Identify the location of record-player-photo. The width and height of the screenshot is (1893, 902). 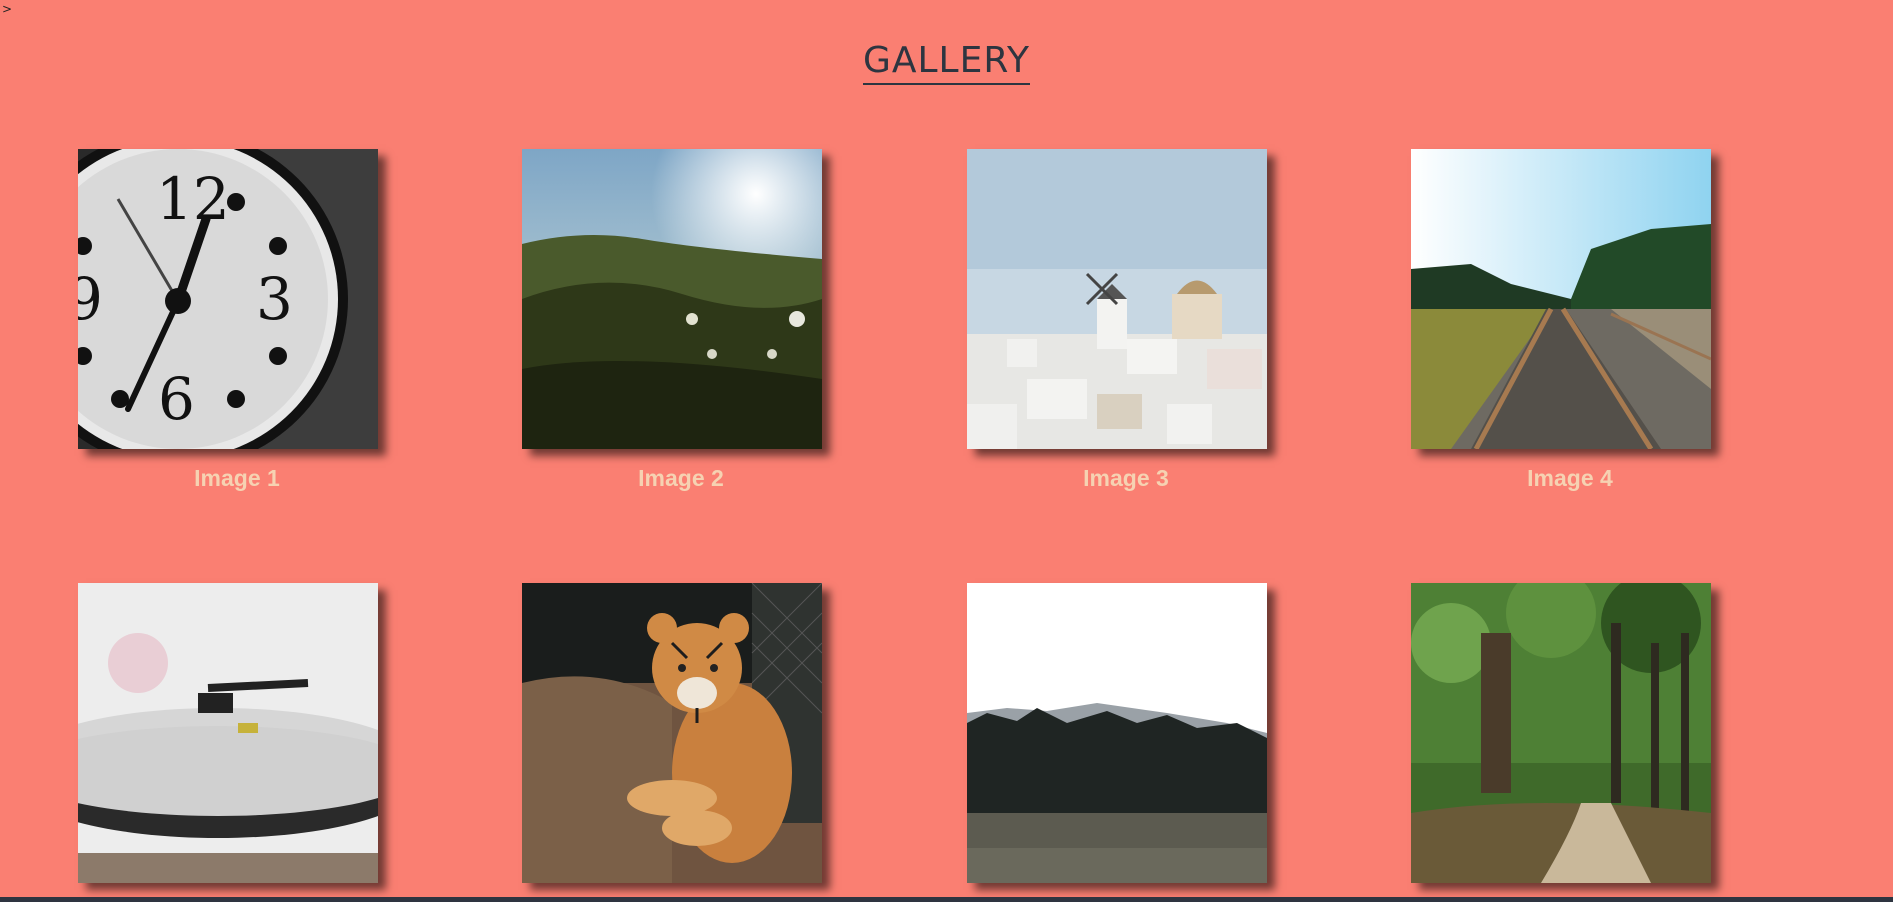
(228, 733).